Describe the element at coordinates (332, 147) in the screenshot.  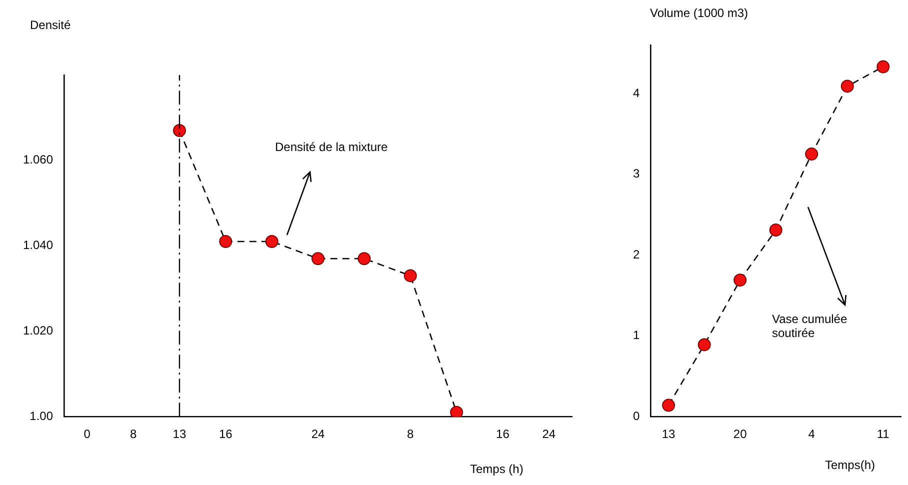
I see `annotation: Densité de la mixture` at that location.